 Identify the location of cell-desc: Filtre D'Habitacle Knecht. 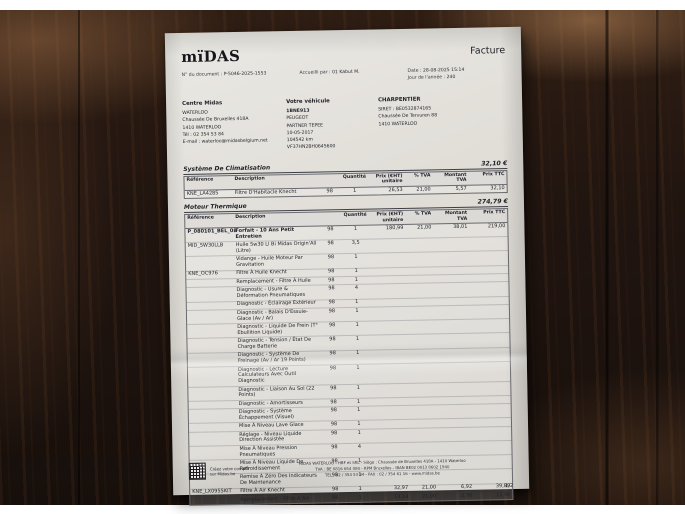
(265, 192).